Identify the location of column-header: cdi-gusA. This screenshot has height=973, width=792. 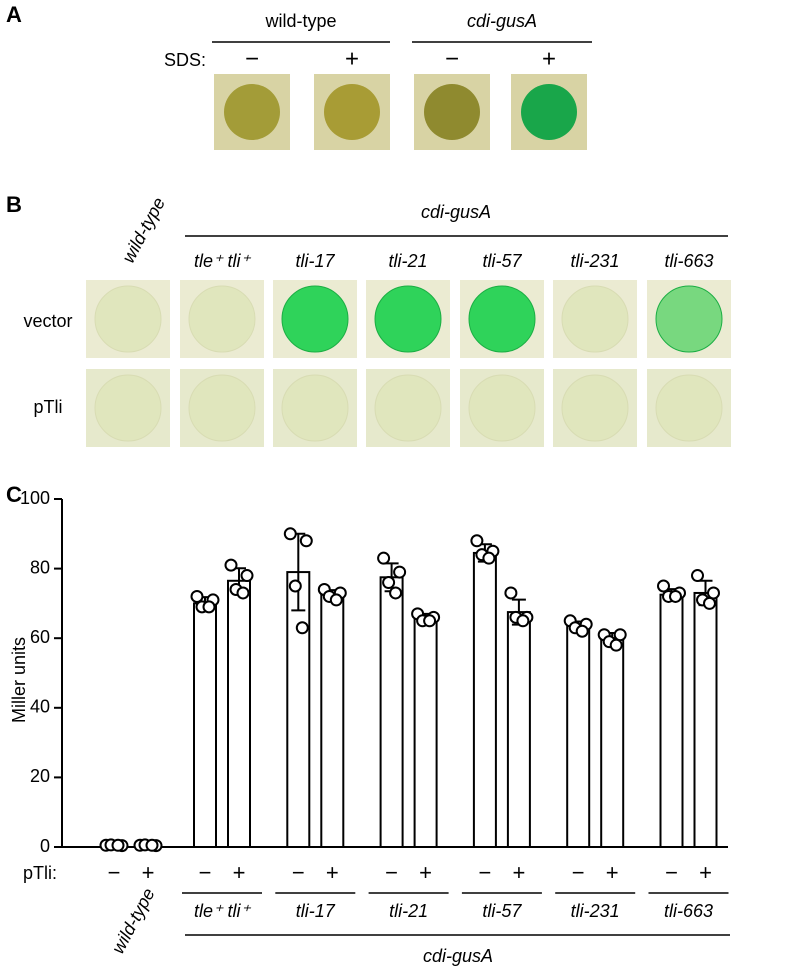
(456, 212).